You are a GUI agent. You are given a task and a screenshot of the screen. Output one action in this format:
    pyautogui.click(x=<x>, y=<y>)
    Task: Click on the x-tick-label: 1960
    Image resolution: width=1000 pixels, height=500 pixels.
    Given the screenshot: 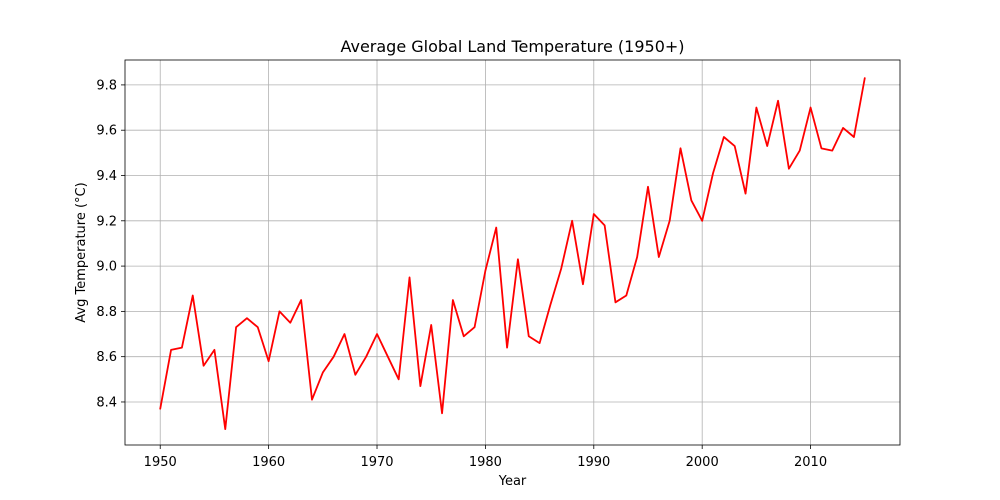 What is the action you would take?
    pyautogui.click(x=268, y=462)
    